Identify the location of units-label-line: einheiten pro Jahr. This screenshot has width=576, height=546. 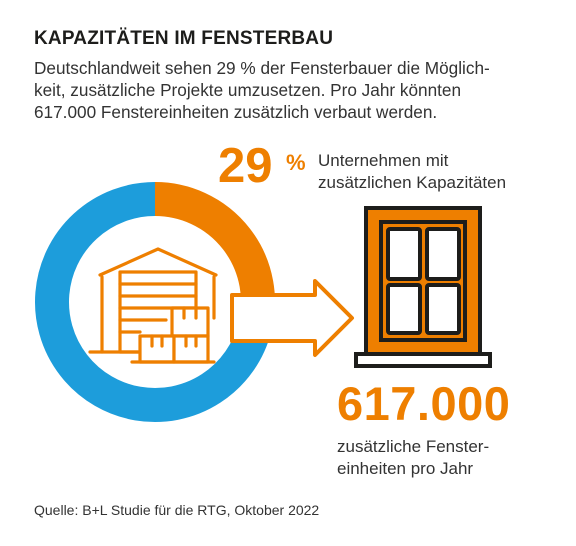
(405, 468).